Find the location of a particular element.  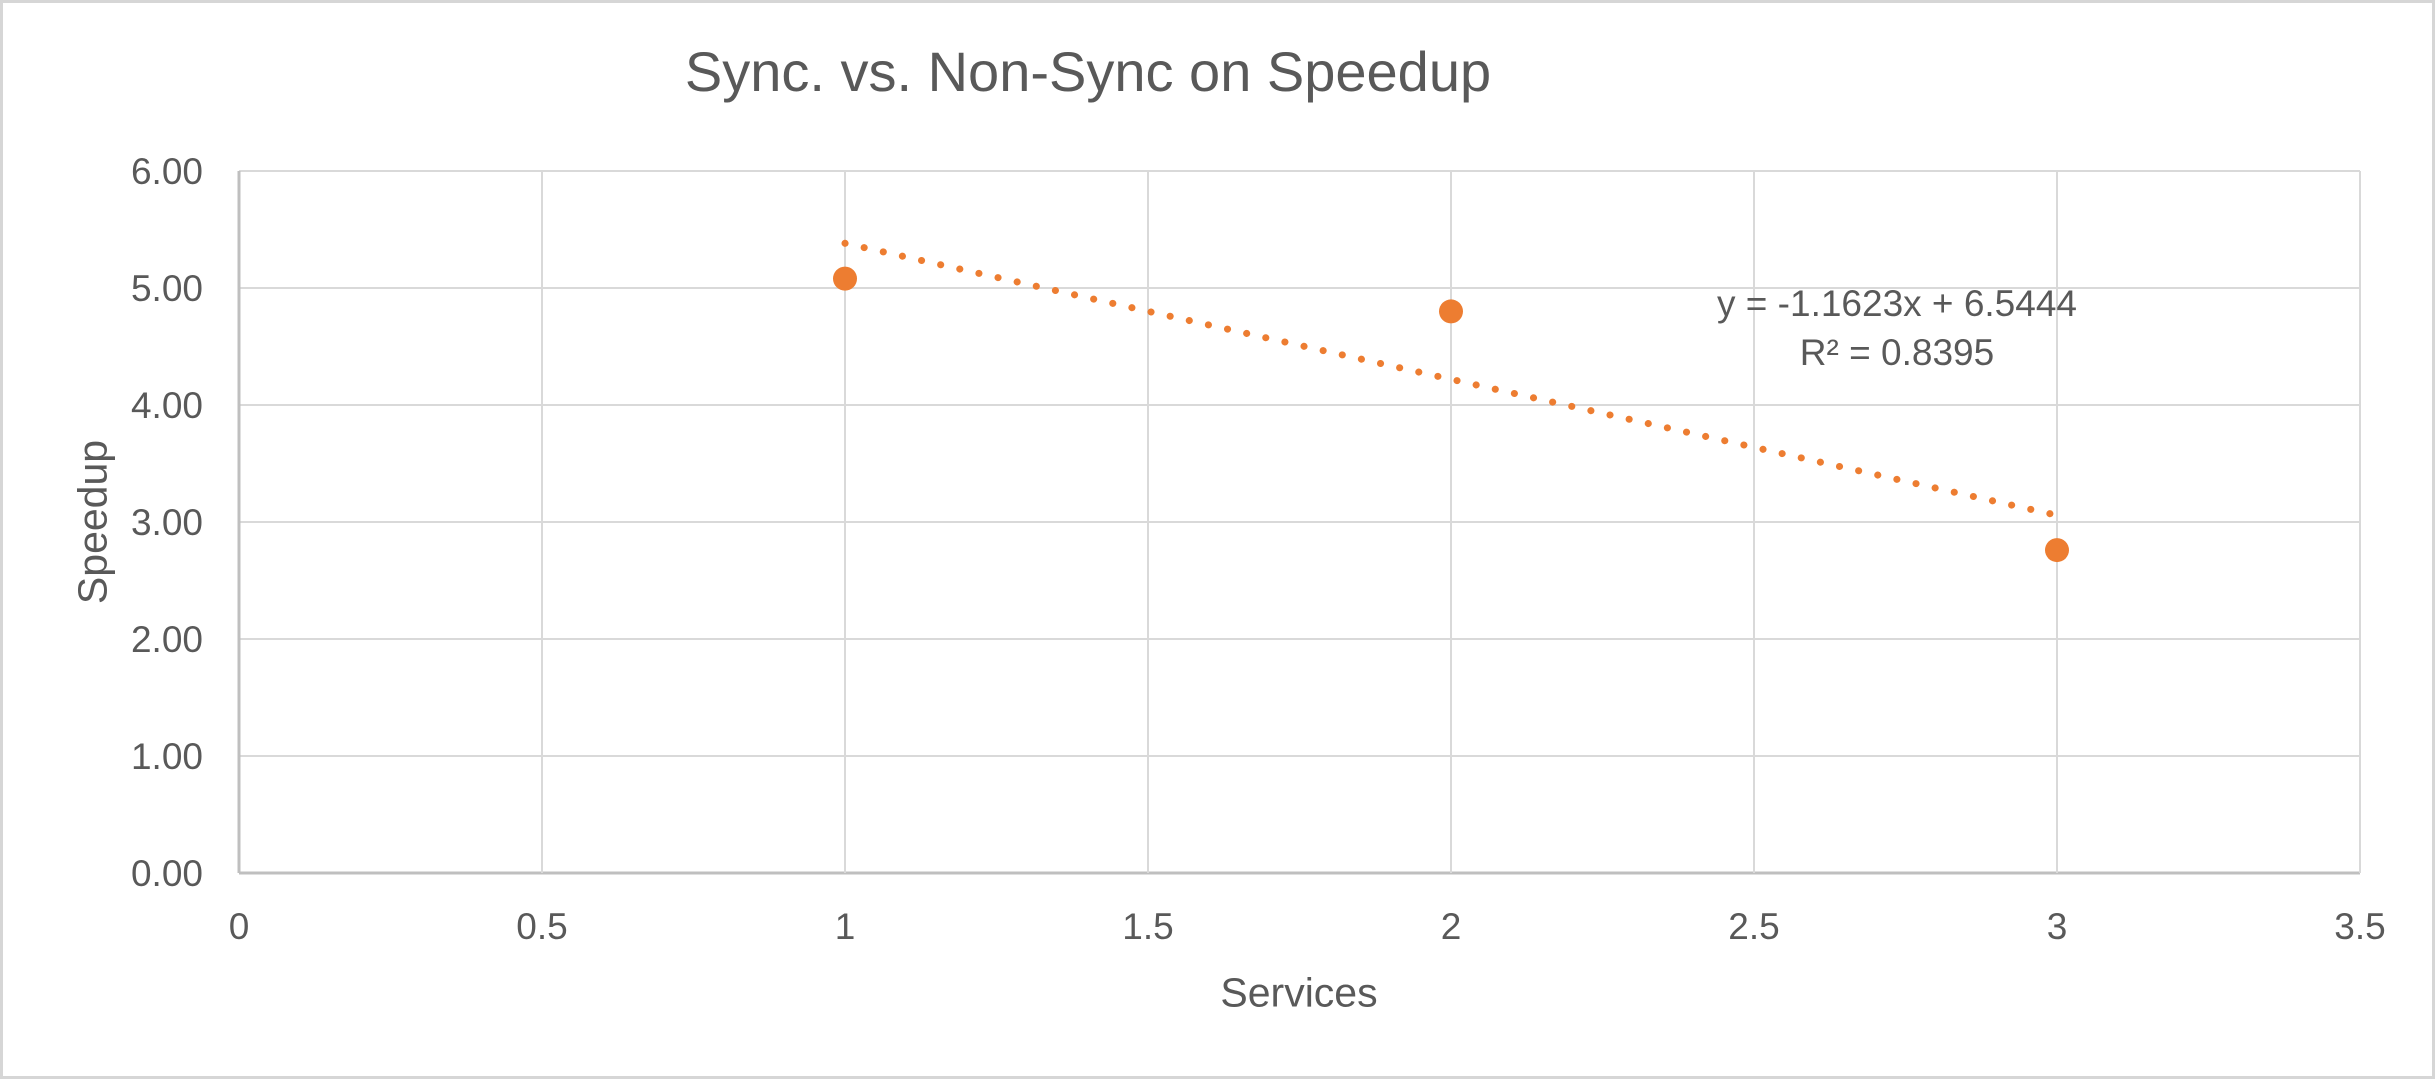

chart-title: Sync. vs. Non-Sync on Speedup is located at coordinates (1088, 71).